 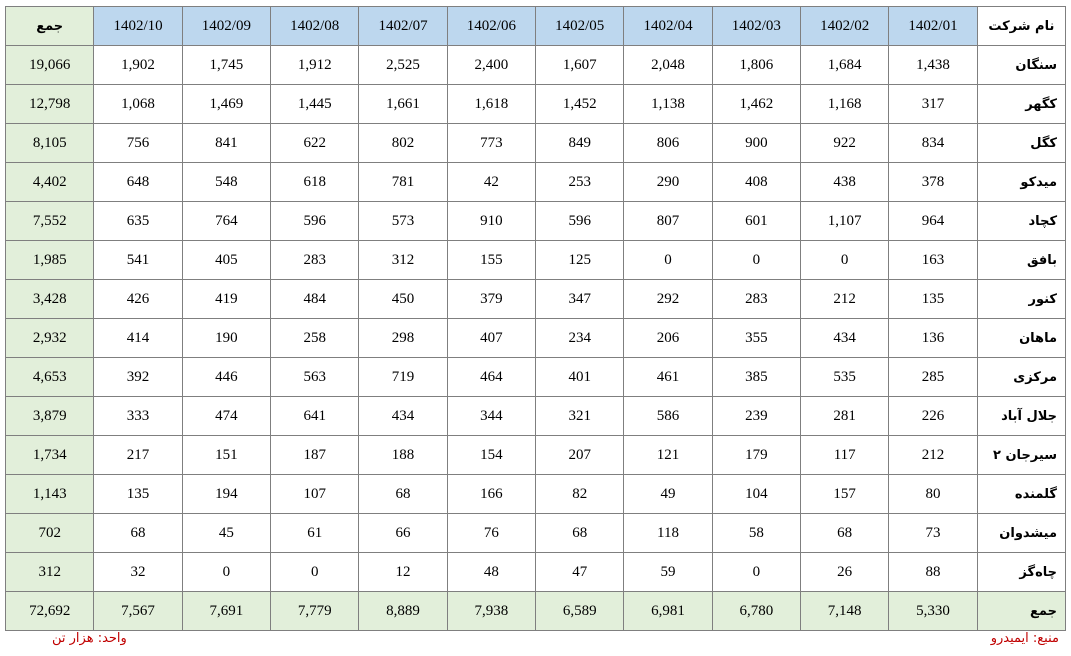 I want to click on cell: 292, so click(x=668, y=299).